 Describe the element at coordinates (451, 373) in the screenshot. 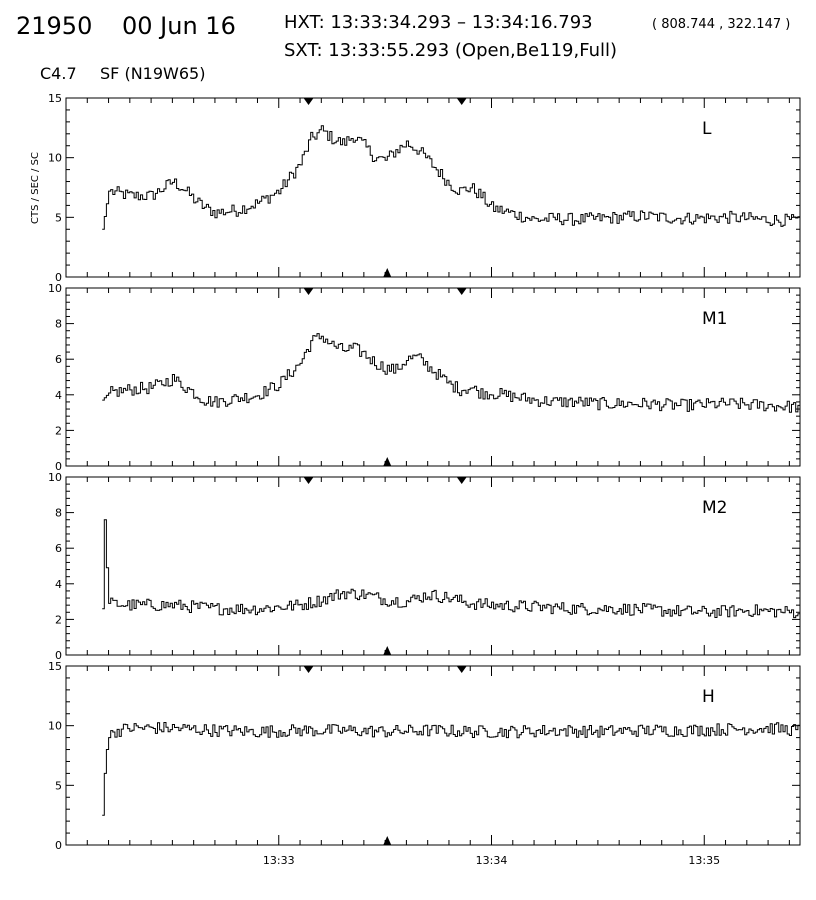

I see `light-curve-m1` at that location.